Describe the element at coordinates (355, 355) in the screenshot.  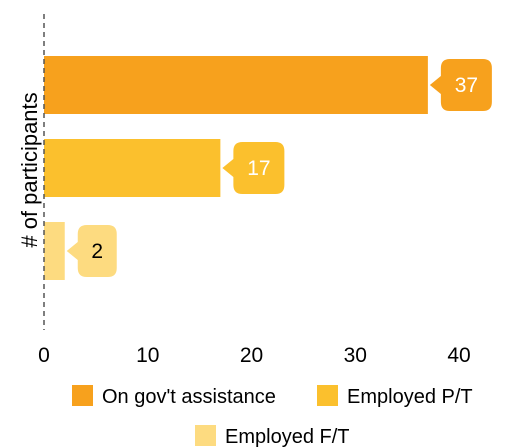
I see `x-tick-label-3: 30` at that location.